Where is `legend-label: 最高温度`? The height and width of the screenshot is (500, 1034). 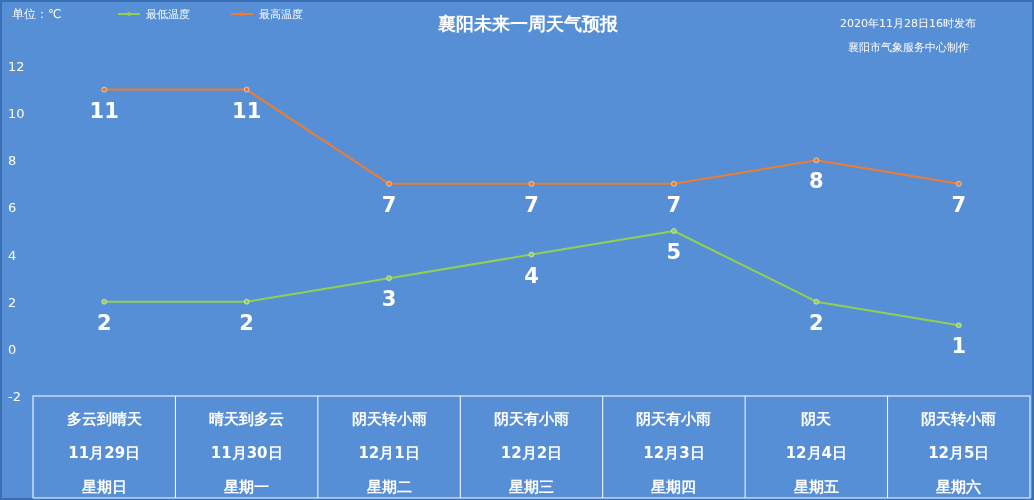 legend-label: 最高温度 is located at coordinates (281, 14).